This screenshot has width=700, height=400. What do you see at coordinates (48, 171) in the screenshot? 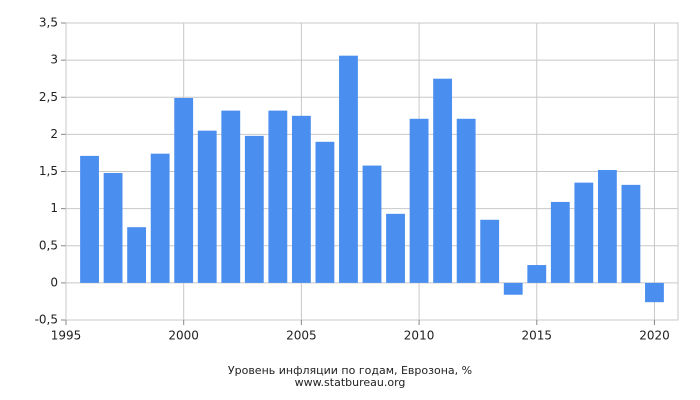
I see `y-tick-label: 1,5` at bounding box center [48, 171].